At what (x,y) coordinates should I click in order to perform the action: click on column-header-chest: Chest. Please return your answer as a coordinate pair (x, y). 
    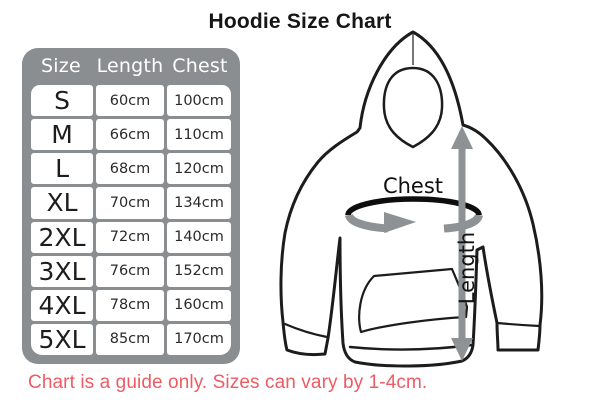
    Looking at the image, I should click on (200, 66).